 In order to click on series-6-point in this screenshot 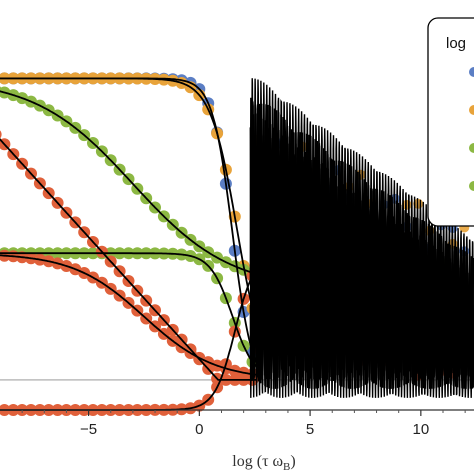, I will do `click(1, 134)`.